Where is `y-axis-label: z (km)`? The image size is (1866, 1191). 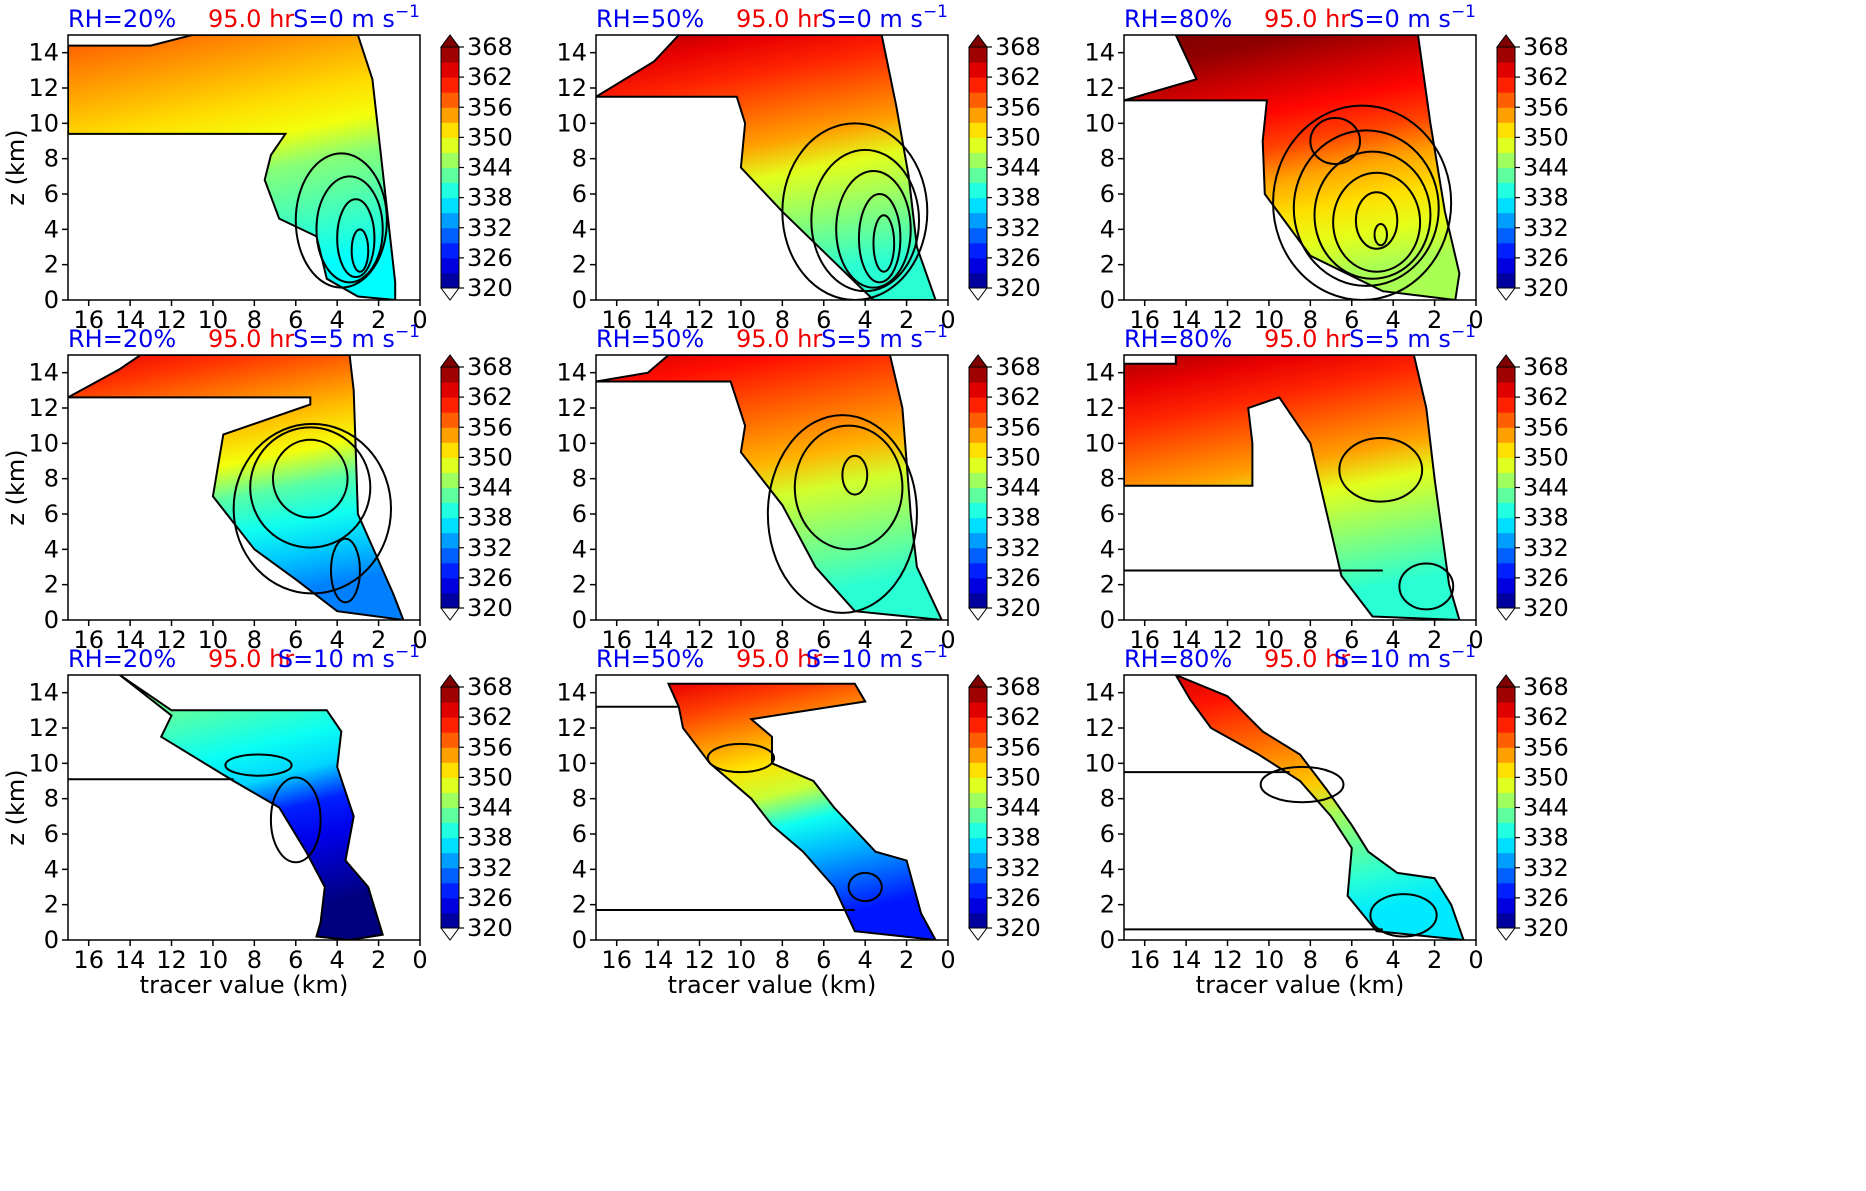 y-axis-label: z (km) is located at coordinates (16, 167).